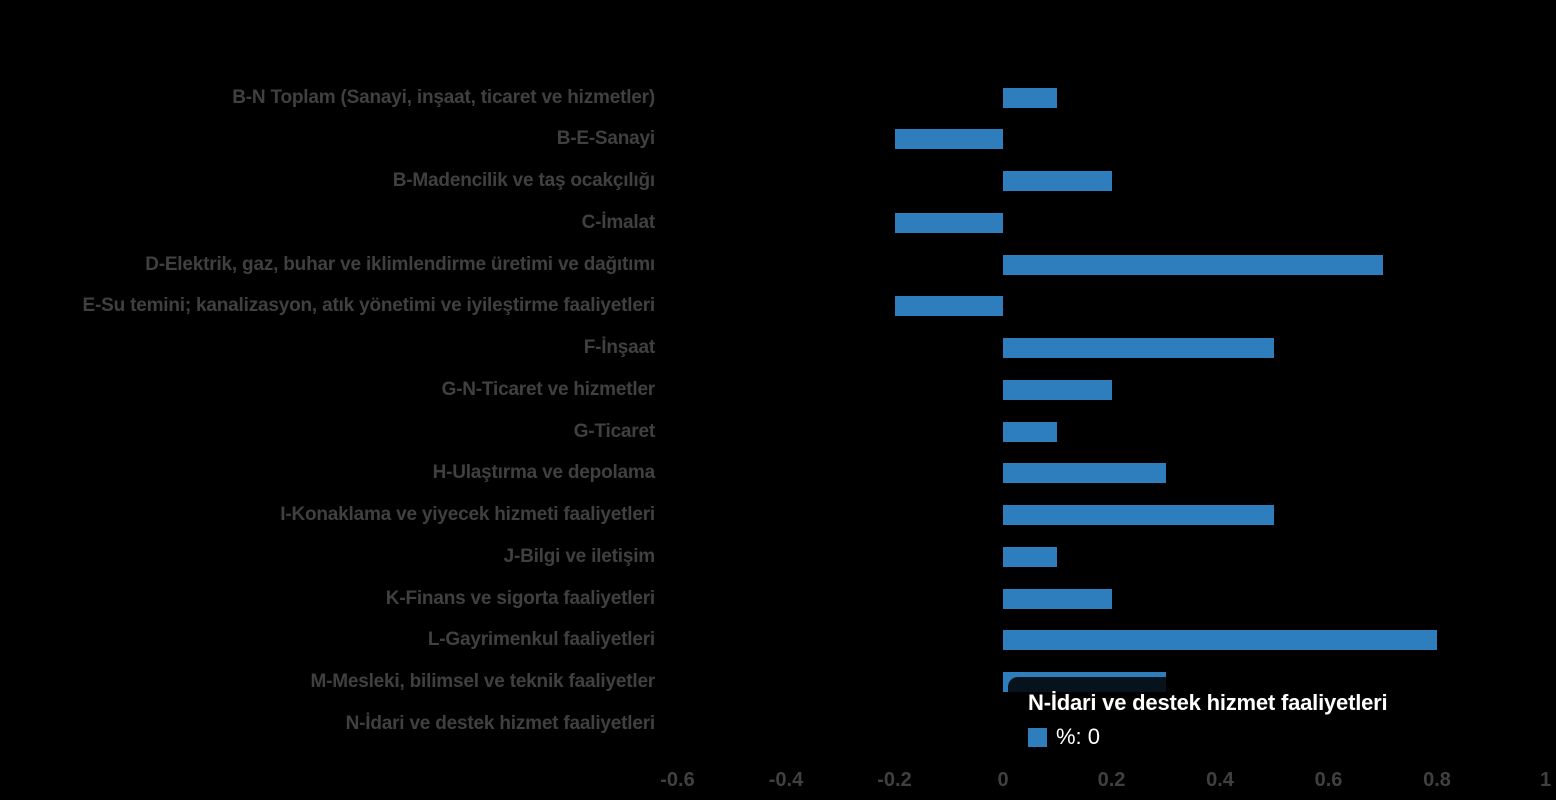 Image resolution: width=1556 pixels, height=800 pixels. What do you see at coordinates (1003, 780) in the screenshot?
I see `x-axis-tick-label: 0` at bounding box center [1003, 780].